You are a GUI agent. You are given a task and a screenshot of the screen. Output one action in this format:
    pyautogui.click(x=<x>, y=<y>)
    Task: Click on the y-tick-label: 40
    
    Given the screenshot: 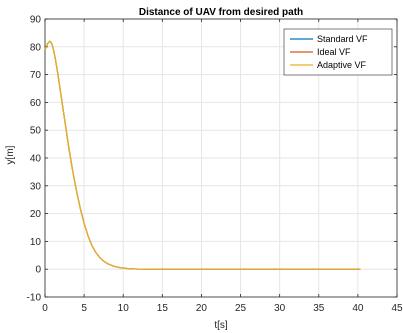 What is the action you would take?
    pyautogui.click(x=36, y=159)
    